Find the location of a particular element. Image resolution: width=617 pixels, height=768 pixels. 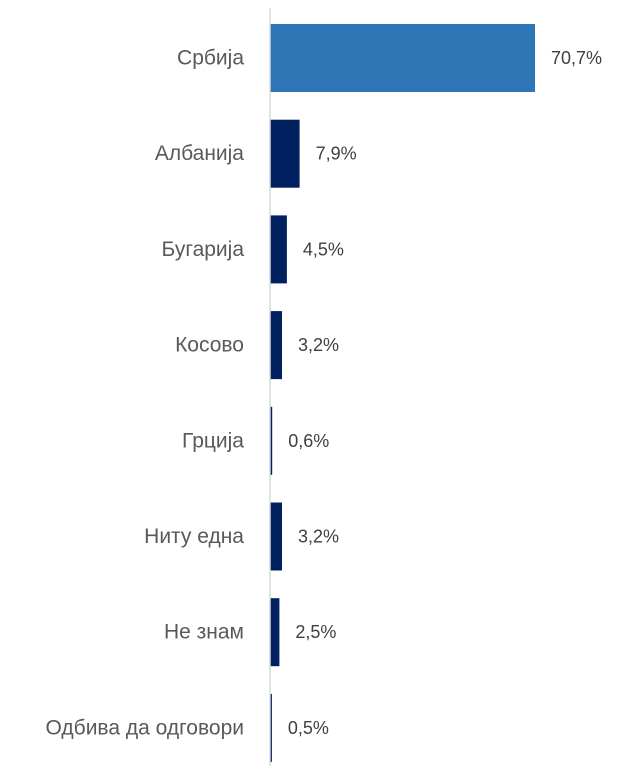

category-label: Србија is located at coordinates (210, 58).